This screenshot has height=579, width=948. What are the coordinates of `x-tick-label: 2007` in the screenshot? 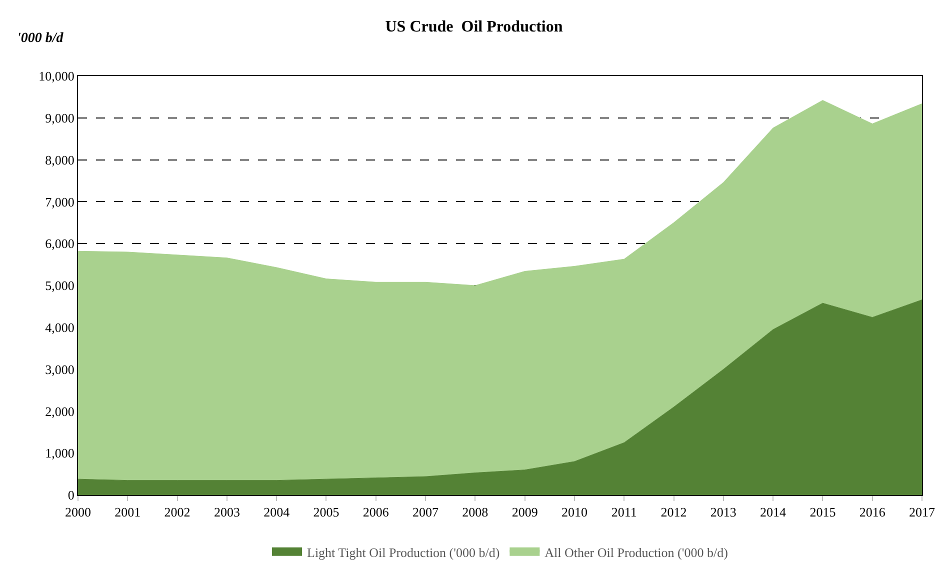 It's located at (426, 512).